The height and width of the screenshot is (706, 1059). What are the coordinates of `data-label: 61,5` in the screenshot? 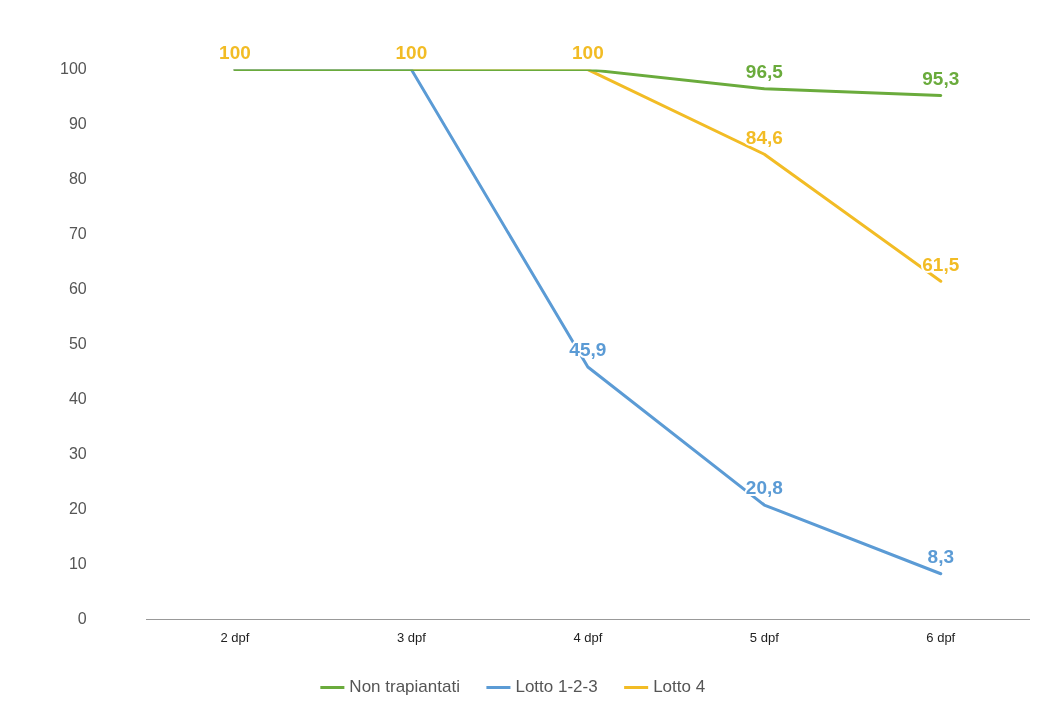 It's located at (941, 264).